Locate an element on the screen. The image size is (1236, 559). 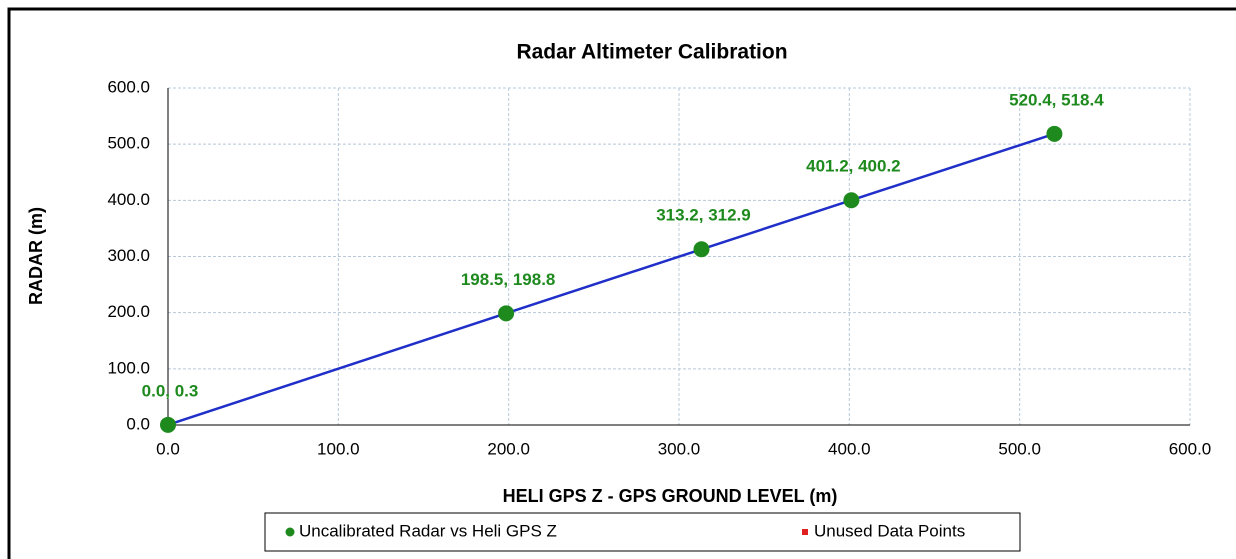
x-tick-label: 200.0 is located at coordinates (508, 448).